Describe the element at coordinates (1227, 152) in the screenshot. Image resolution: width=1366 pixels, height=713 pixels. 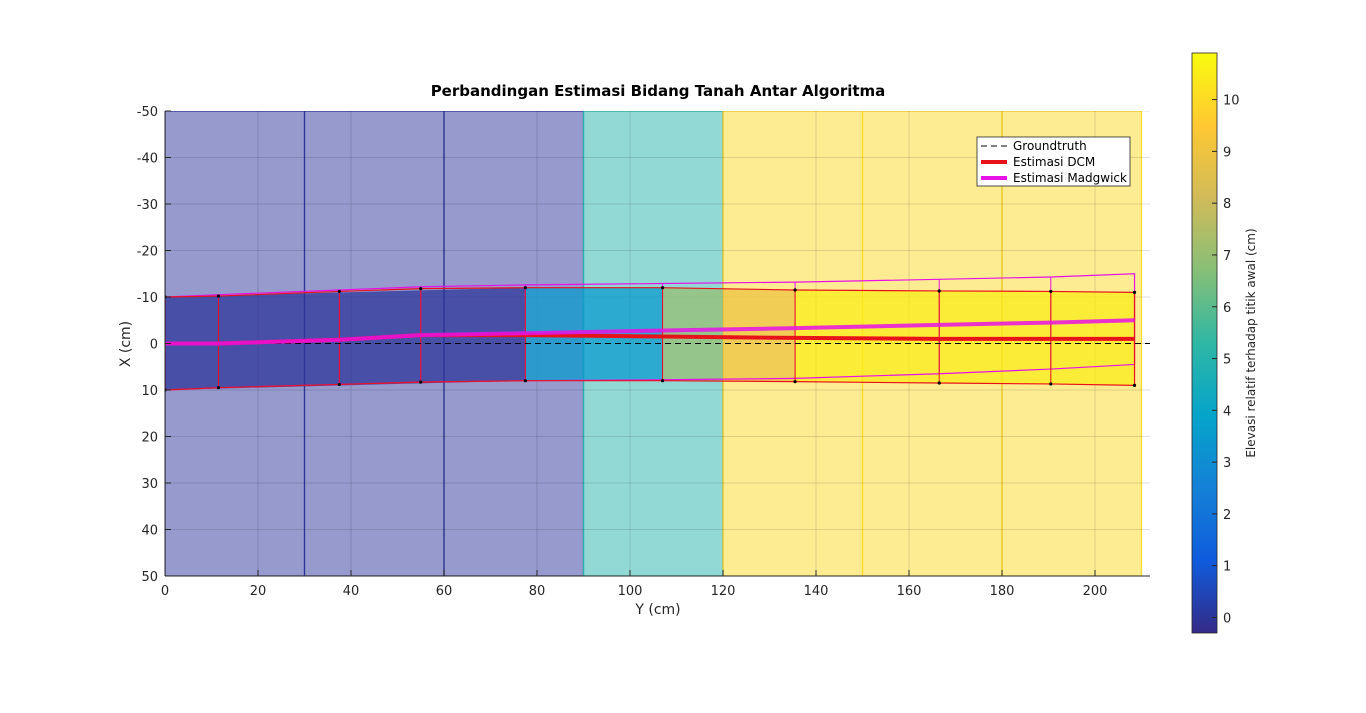
I see `colorbar-tick-label-9: 9` at that location.